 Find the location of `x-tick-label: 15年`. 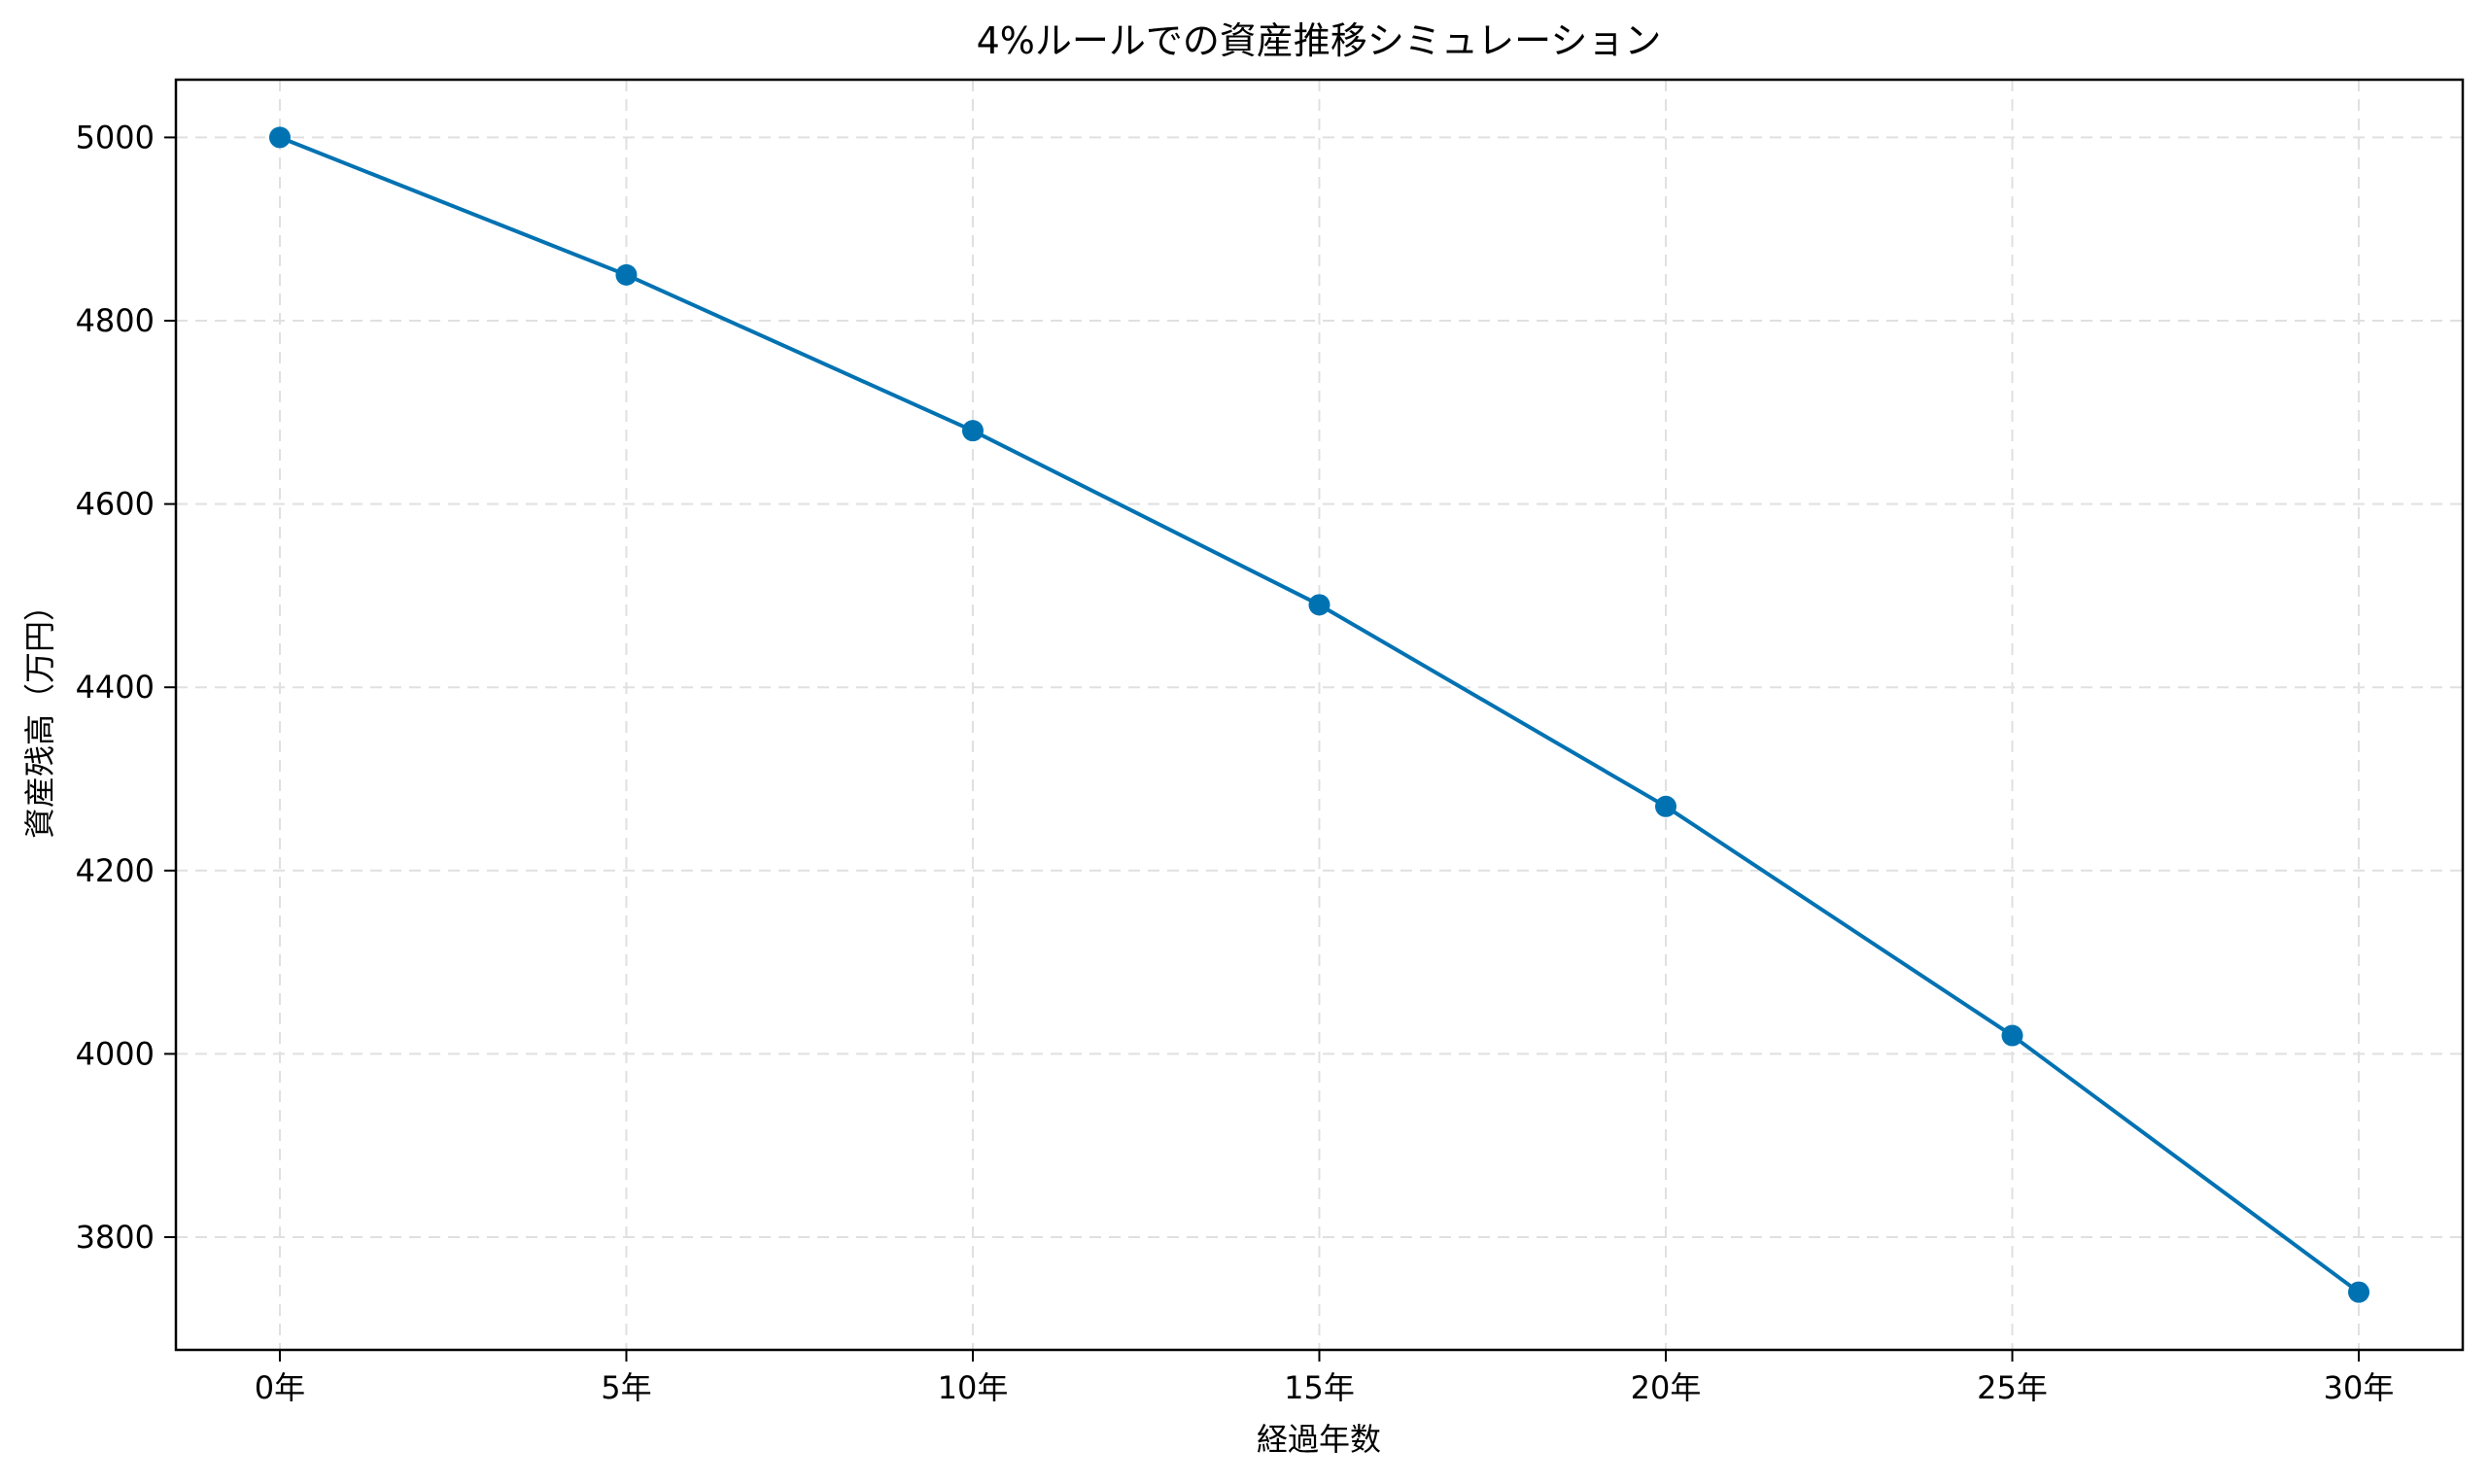

x-tick-label: 15年 is located at coordinates (1319, 1387).